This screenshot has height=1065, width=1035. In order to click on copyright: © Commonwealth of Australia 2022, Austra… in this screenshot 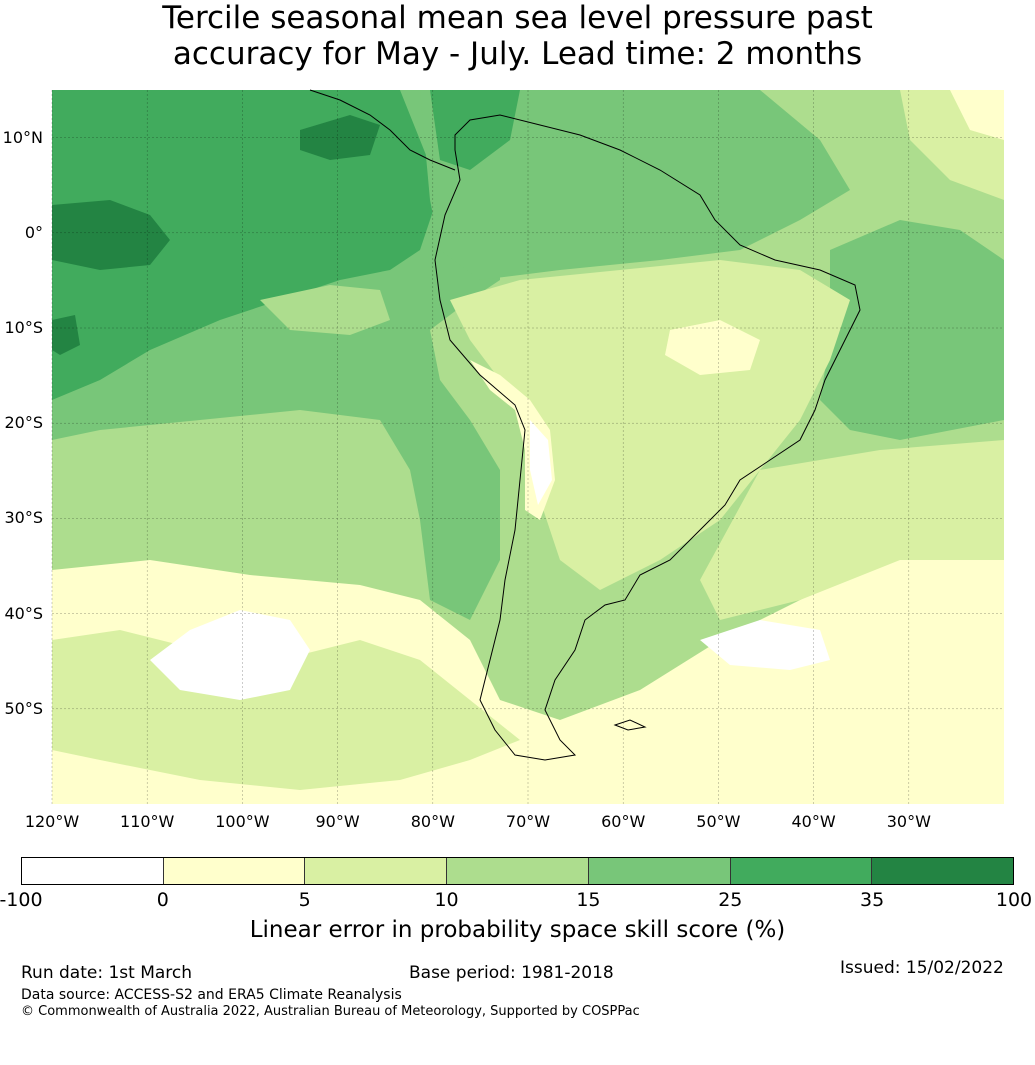, I will do `click(330, 1011)`.